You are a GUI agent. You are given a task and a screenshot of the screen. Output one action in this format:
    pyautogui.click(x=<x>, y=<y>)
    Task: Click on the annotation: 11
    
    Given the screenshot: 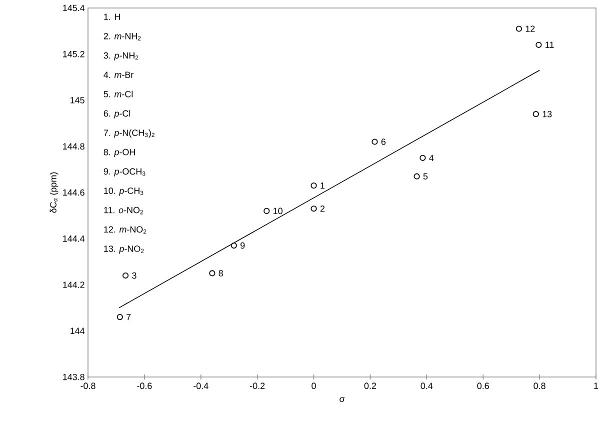 What is the action you would take?
    pyautogui.click(x=550, y=45)
    